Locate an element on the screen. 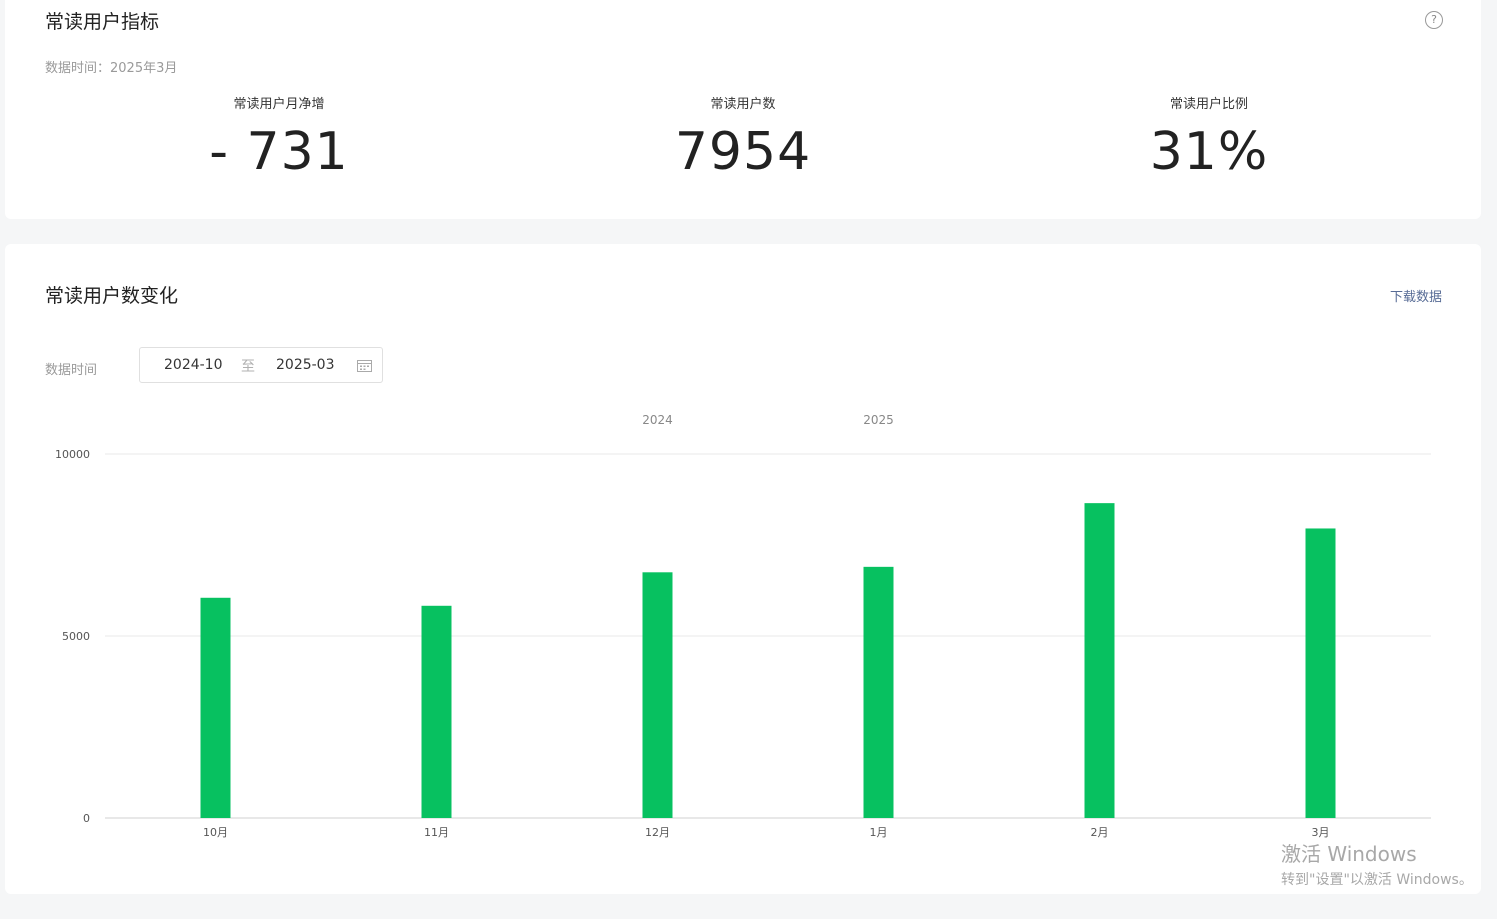 The height and width of the screenshot is (919, 1497). summary-data-time: 数据时间：2025年3月 is located at coordinates (111, 66).